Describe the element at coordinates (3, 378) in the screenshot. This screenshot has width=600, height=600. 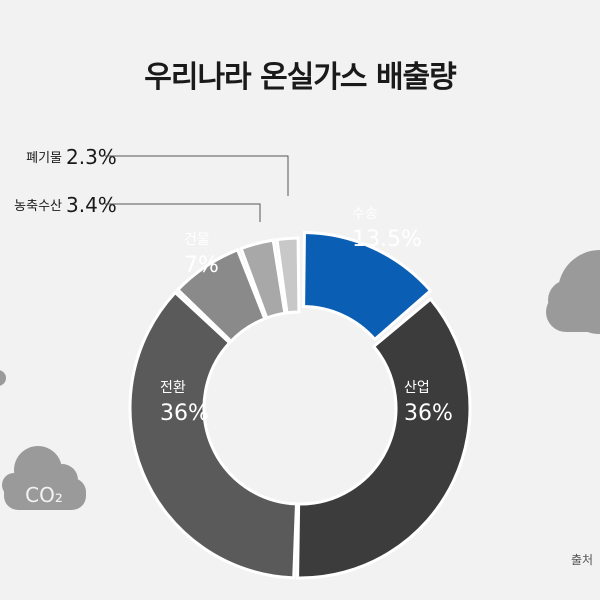
I see `cloud-icon-edge` at that location.